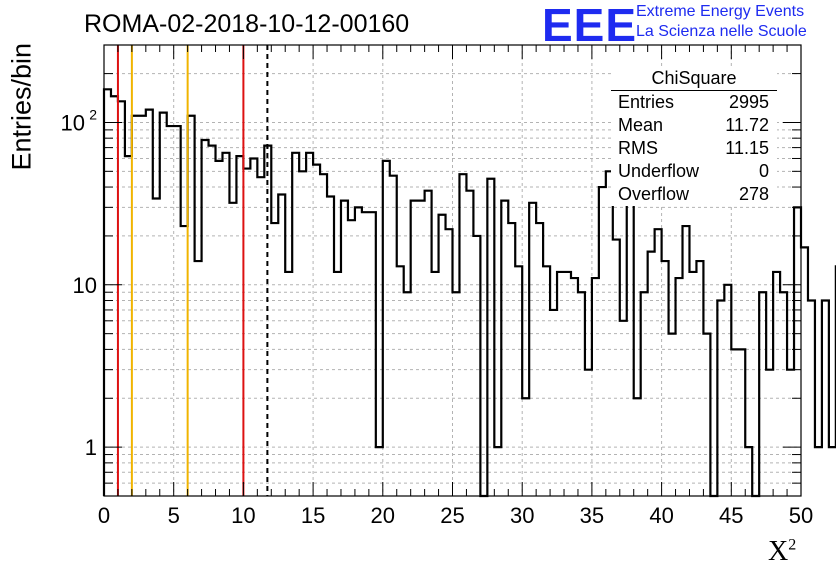 The image size is (836, 572). I want to click on x-tick-label: 15, so click(313, 515).